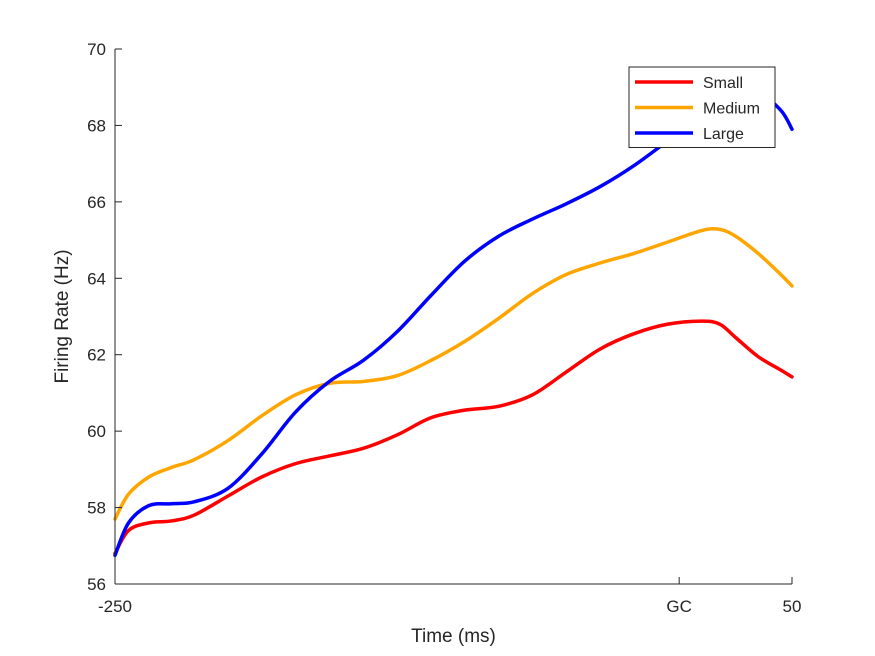 This screenshot has height=656, width=875. What do you see at coordinates (62, 316) in the screenshot?
I see `y-axis-label: Firing Rate (Hz)` at bounding box center [62, 316].